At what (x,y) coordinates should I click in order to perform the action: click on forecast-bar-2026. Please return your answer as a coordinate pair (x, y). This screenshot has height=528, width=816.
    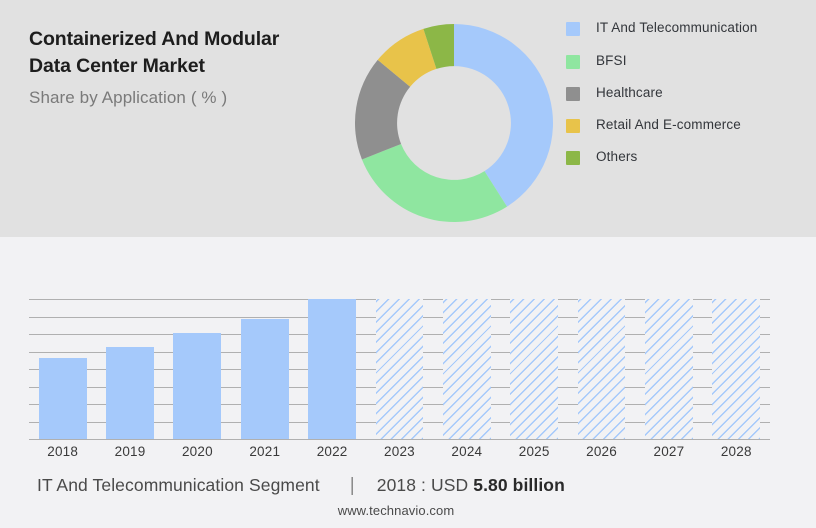
    Looking at the image, I should click on (601, 369).